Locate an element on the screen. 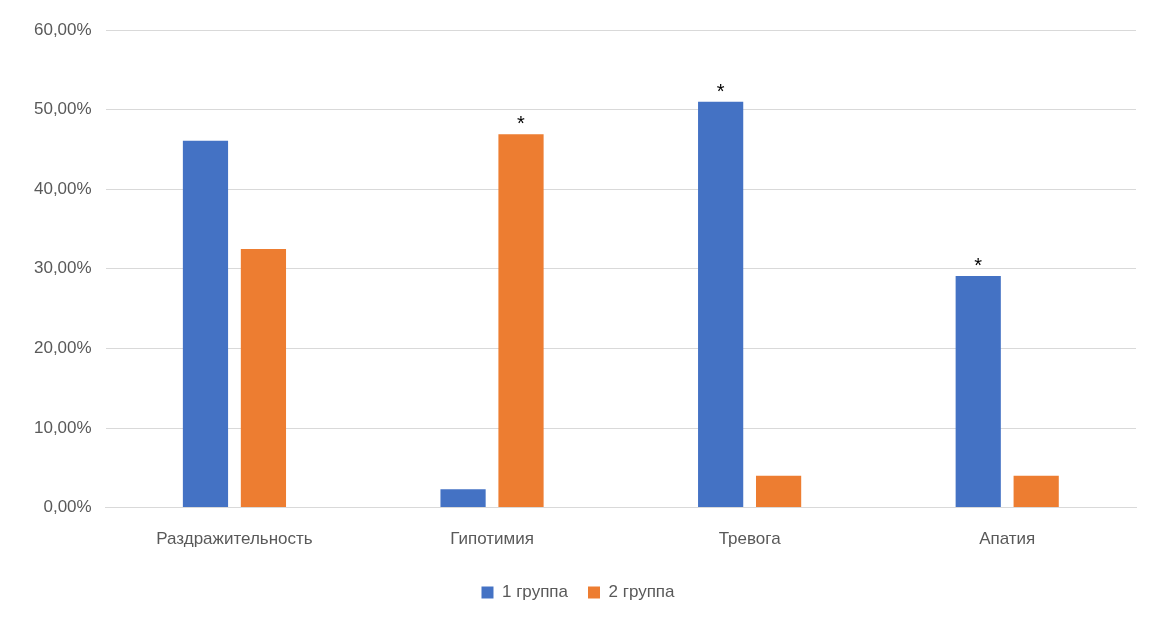 The width and height of the screenshot is (1161, 621). x-tick-label: Апатия is located at coordinates (1007, 539).